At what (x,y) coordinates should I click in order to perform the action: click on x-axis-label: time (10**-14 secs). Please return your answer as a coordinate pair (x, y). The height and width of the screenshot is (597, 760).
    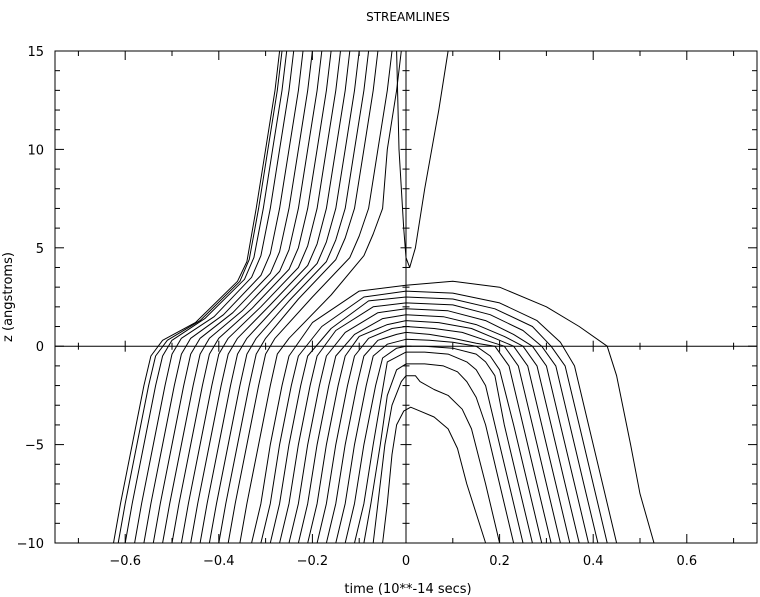
    Looking at the image, I should click on (407, 589).